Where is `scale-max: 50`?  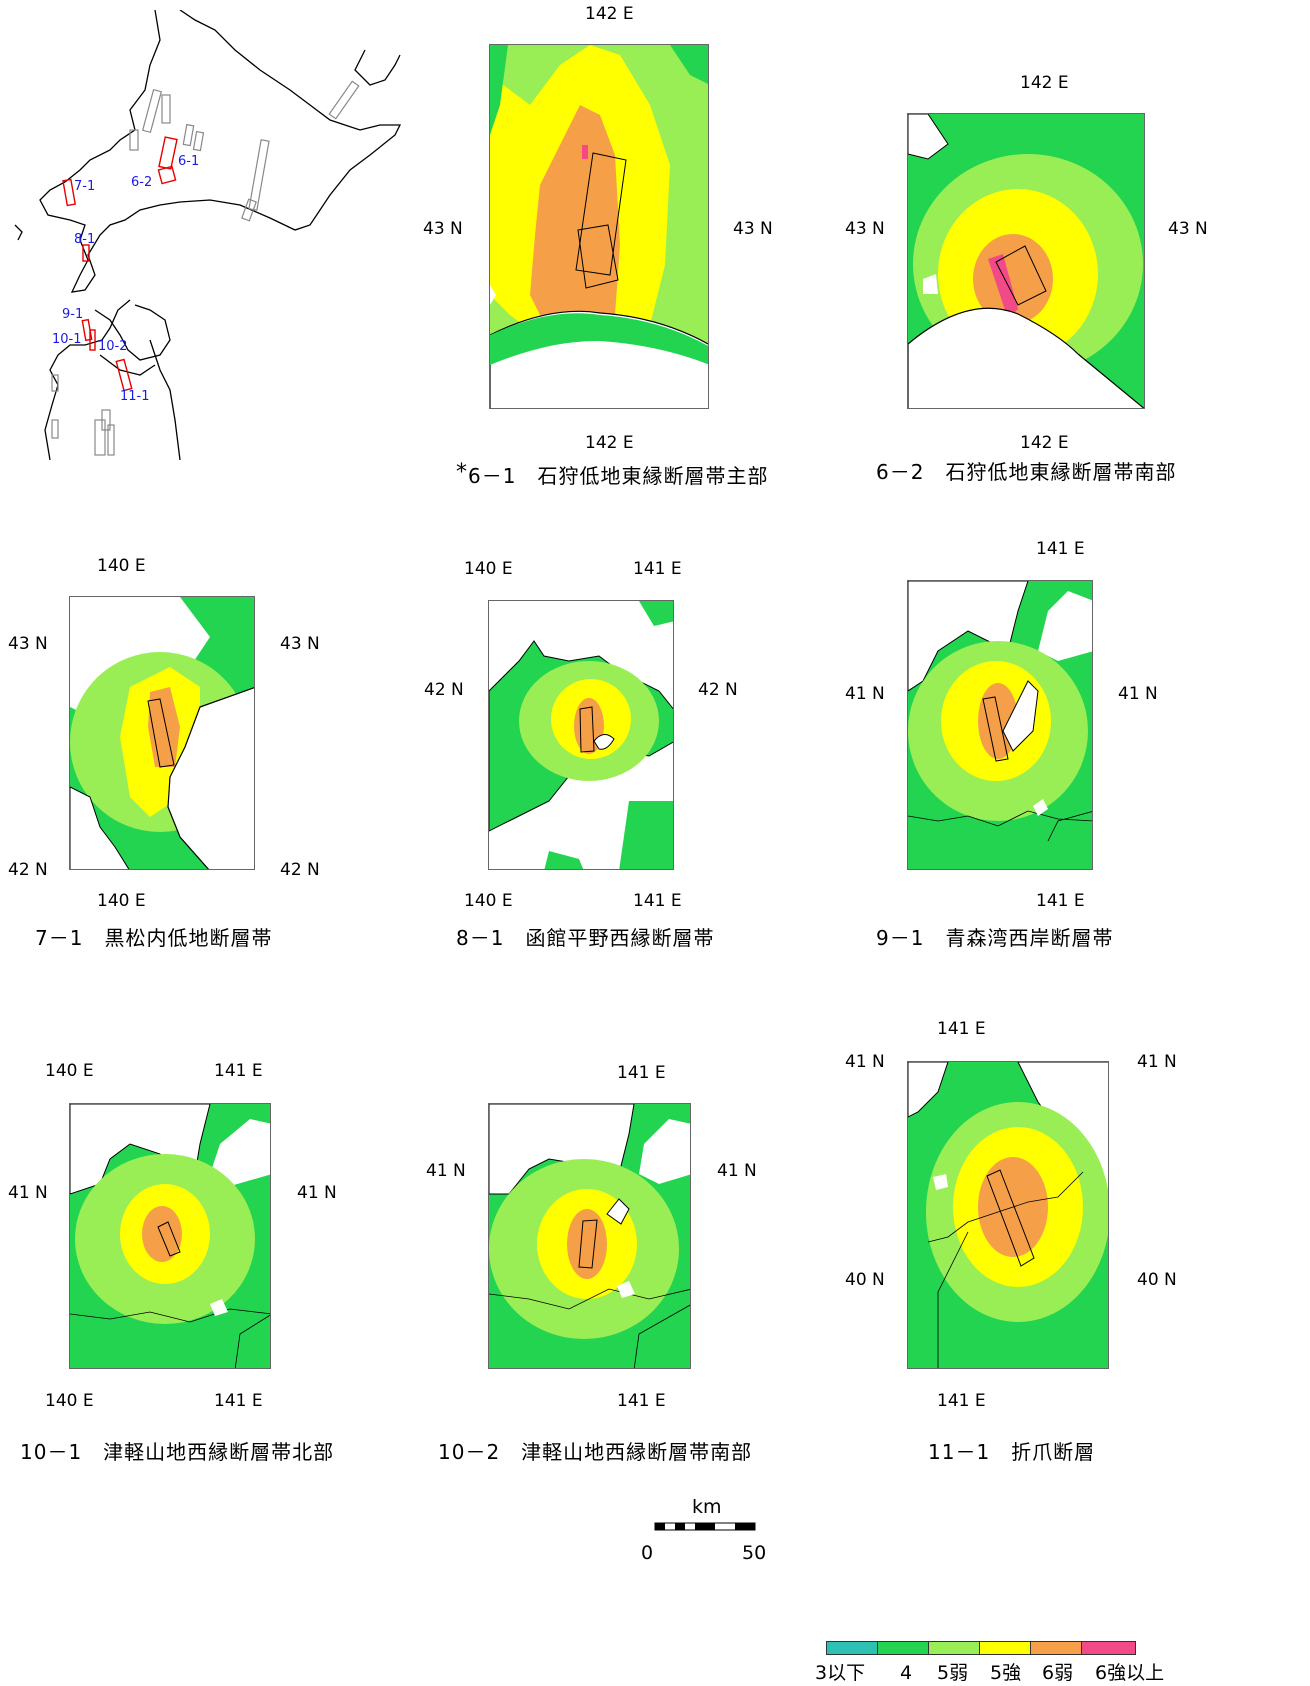
scale-max: 50 is located at coordinates (754, 1553).